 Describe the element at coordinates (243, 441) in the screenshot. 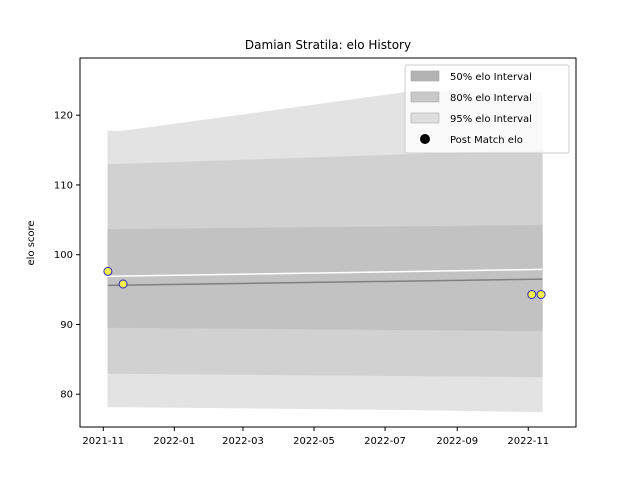

I see `x-tick-label: 2022-03` at that location.